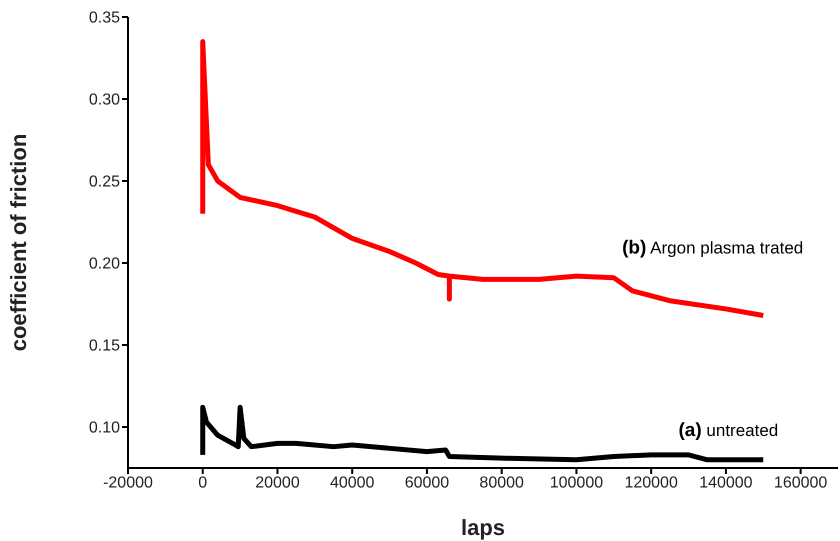 The width and height of the screenshot is (840, 541). What do you see at coordinates (726, 483) in the screenshot?
I see `x-tick-label: 140000` at bounding box center [726, 483].